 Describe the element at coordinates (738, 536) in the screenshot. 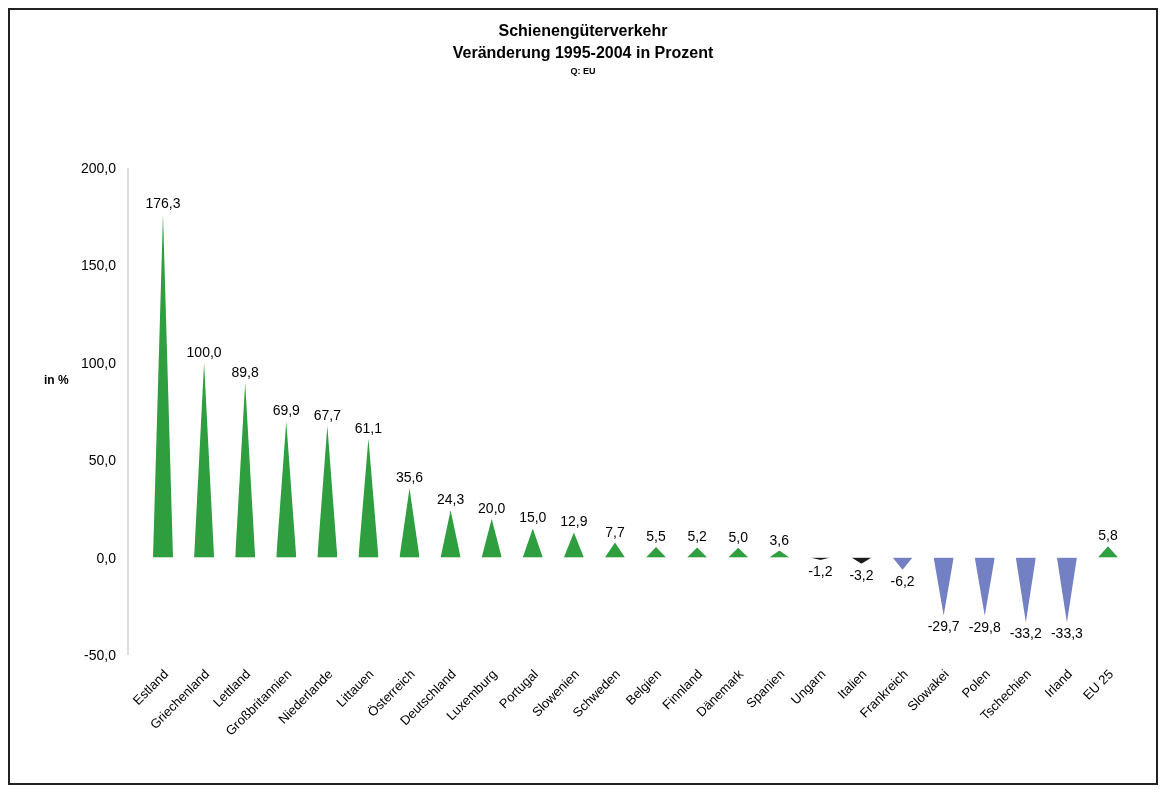

I see `data-label: 5,0` at that location.